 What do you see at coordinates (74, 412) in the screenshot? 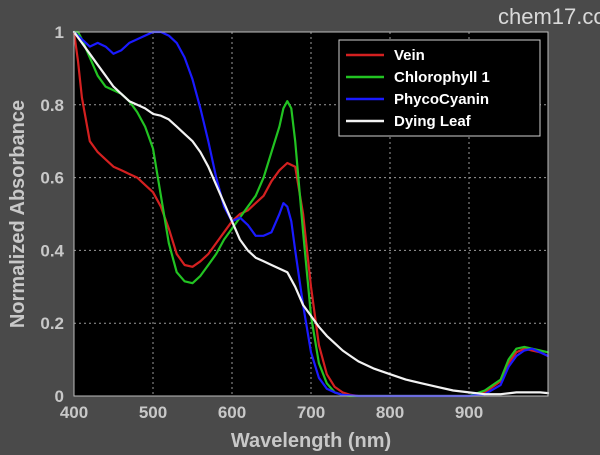
I see `x-tick-label: 400` at bounding box center [74, 412].